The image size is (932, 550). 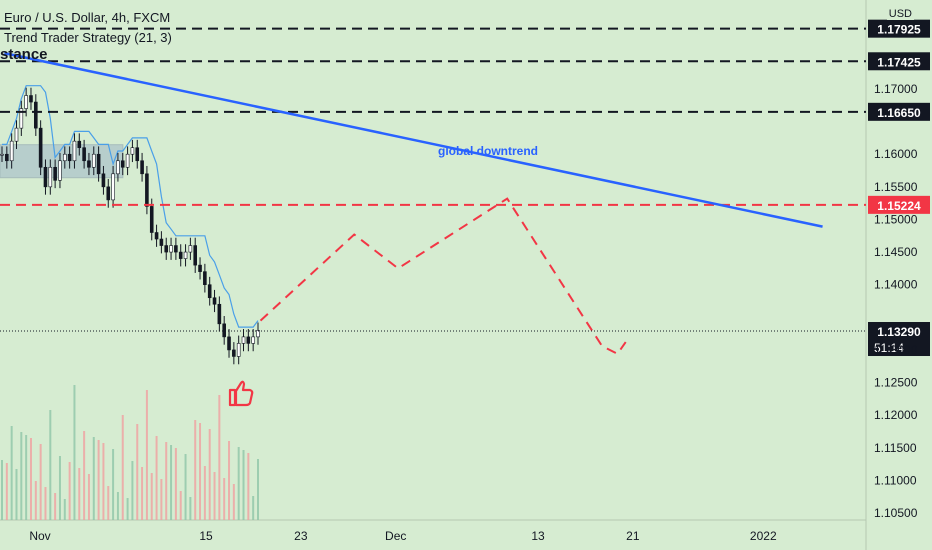 I want to click on level-label-3: 1.15224, so click(x=899, y=206).